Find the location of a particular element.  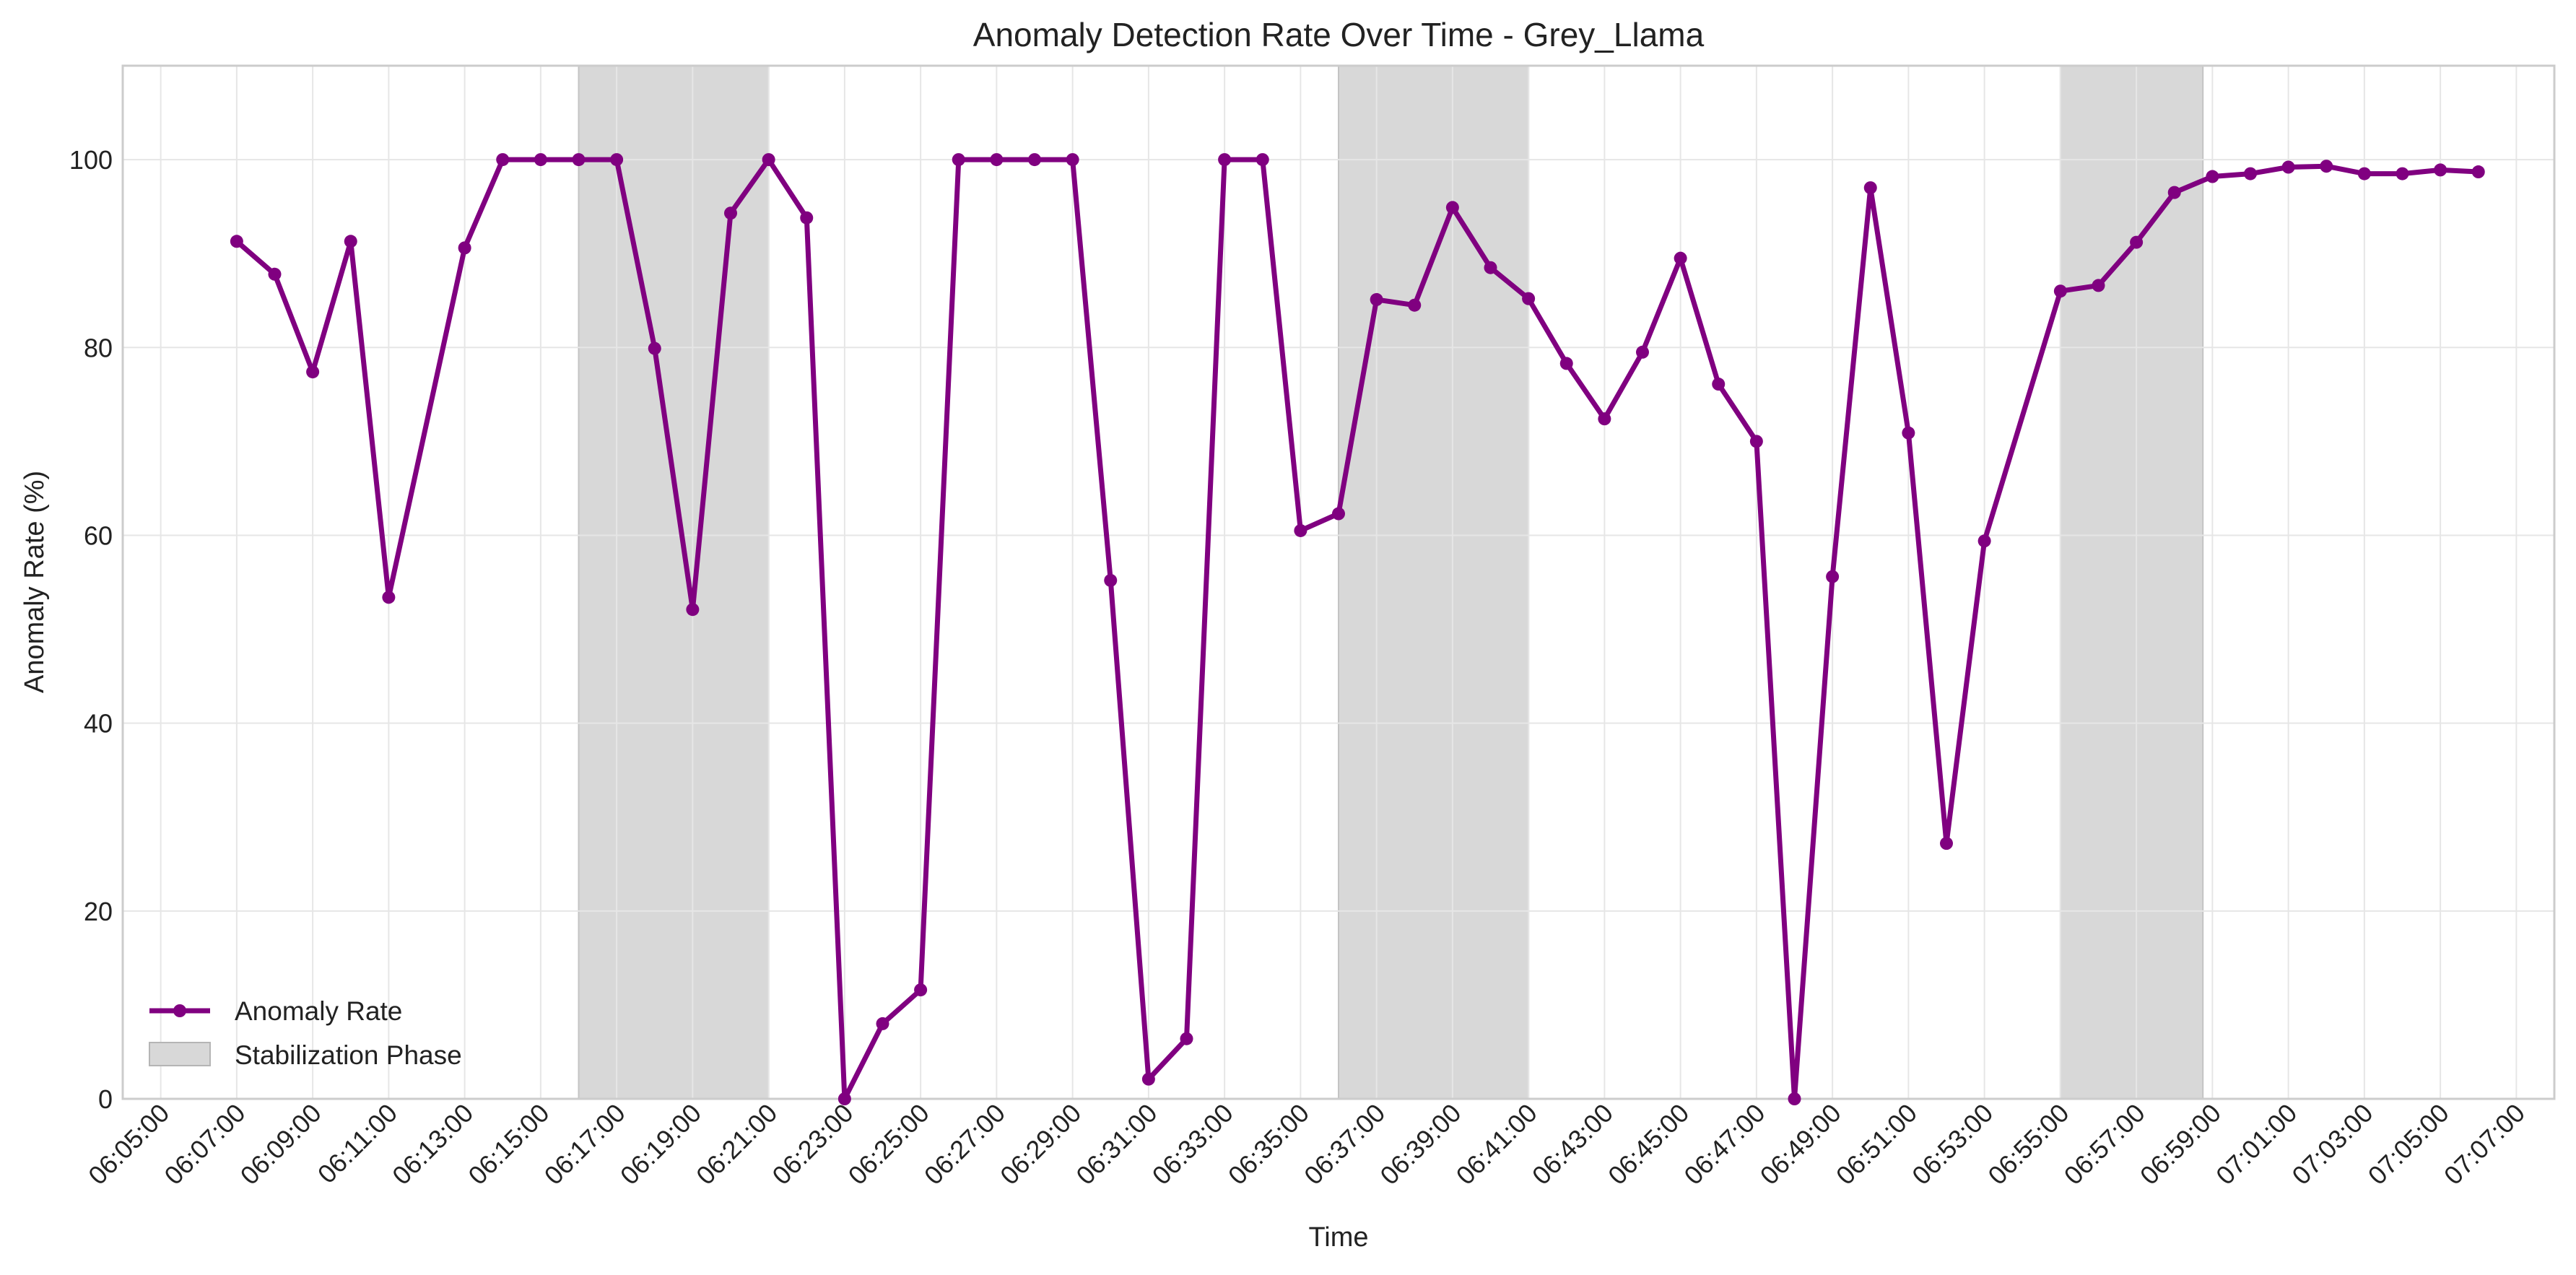

y-axis-label: Anomaly Rate (%) is located at coordinates (34, 582).